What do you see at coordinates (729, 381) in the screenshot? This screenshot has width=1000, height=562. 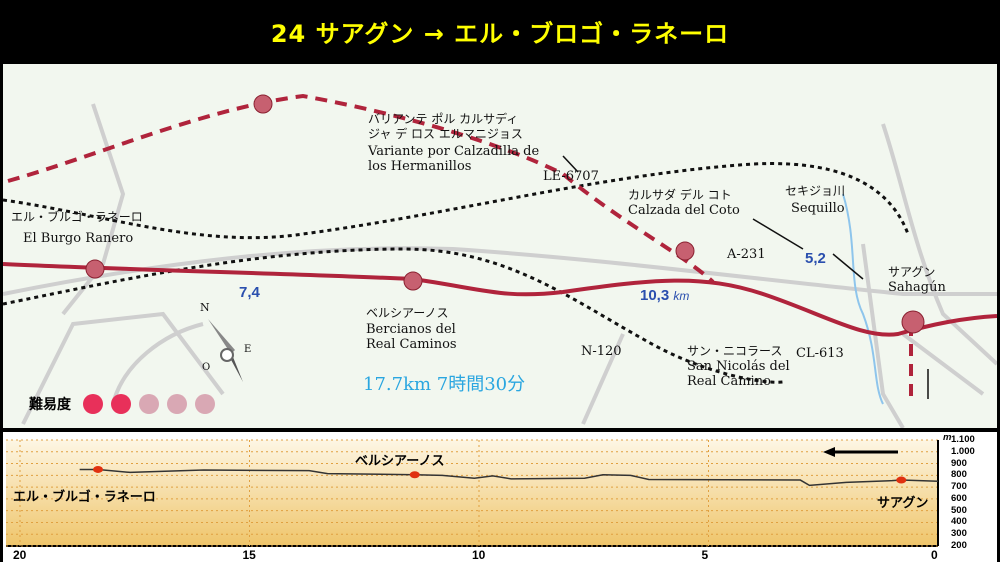 I see `sannicolas-label-es2: Real Camino` at bounding box center [729, 381].